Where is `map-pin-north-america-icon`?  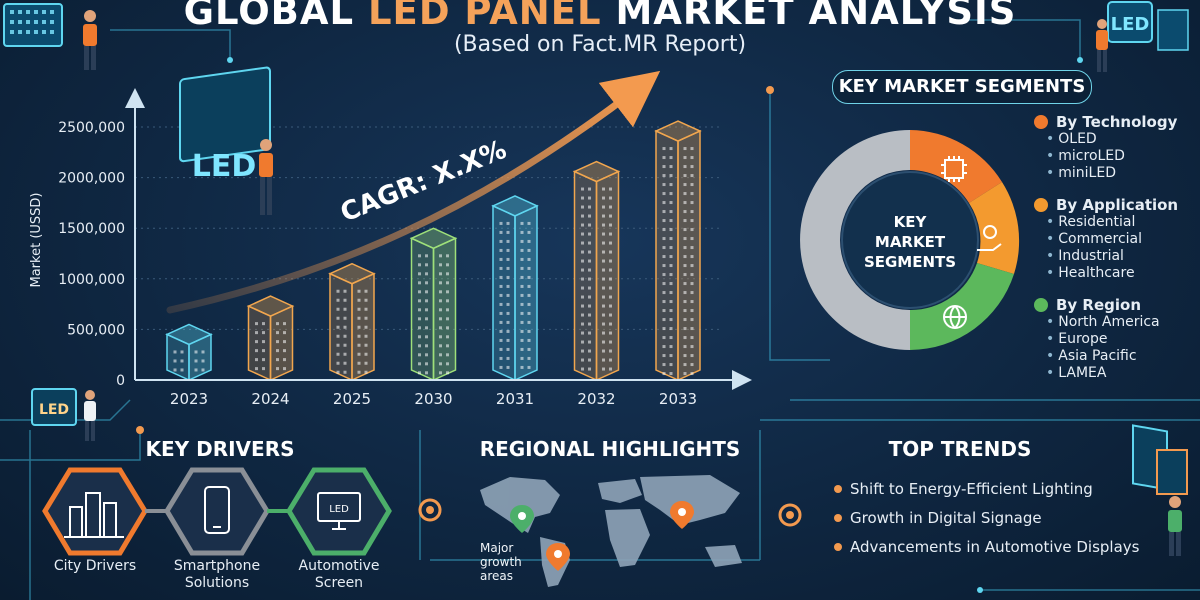 map-pin-north-america-icon is located at coordinates (522, 519).